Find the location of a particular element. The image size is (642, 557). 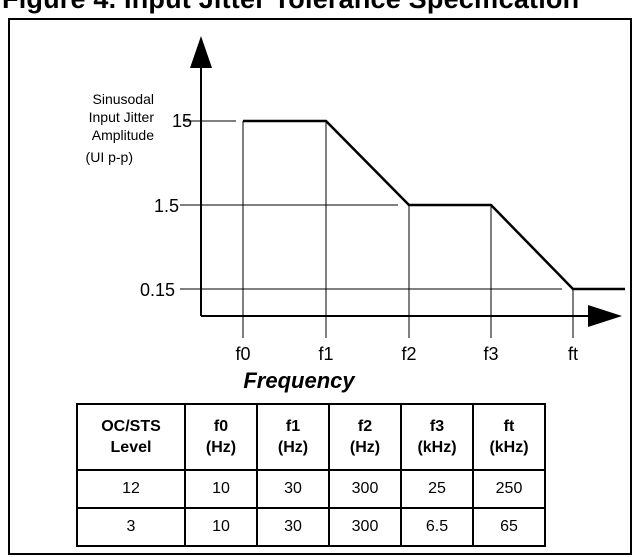

y-tick-label-15: 15 is located at coordinates (182, 121).